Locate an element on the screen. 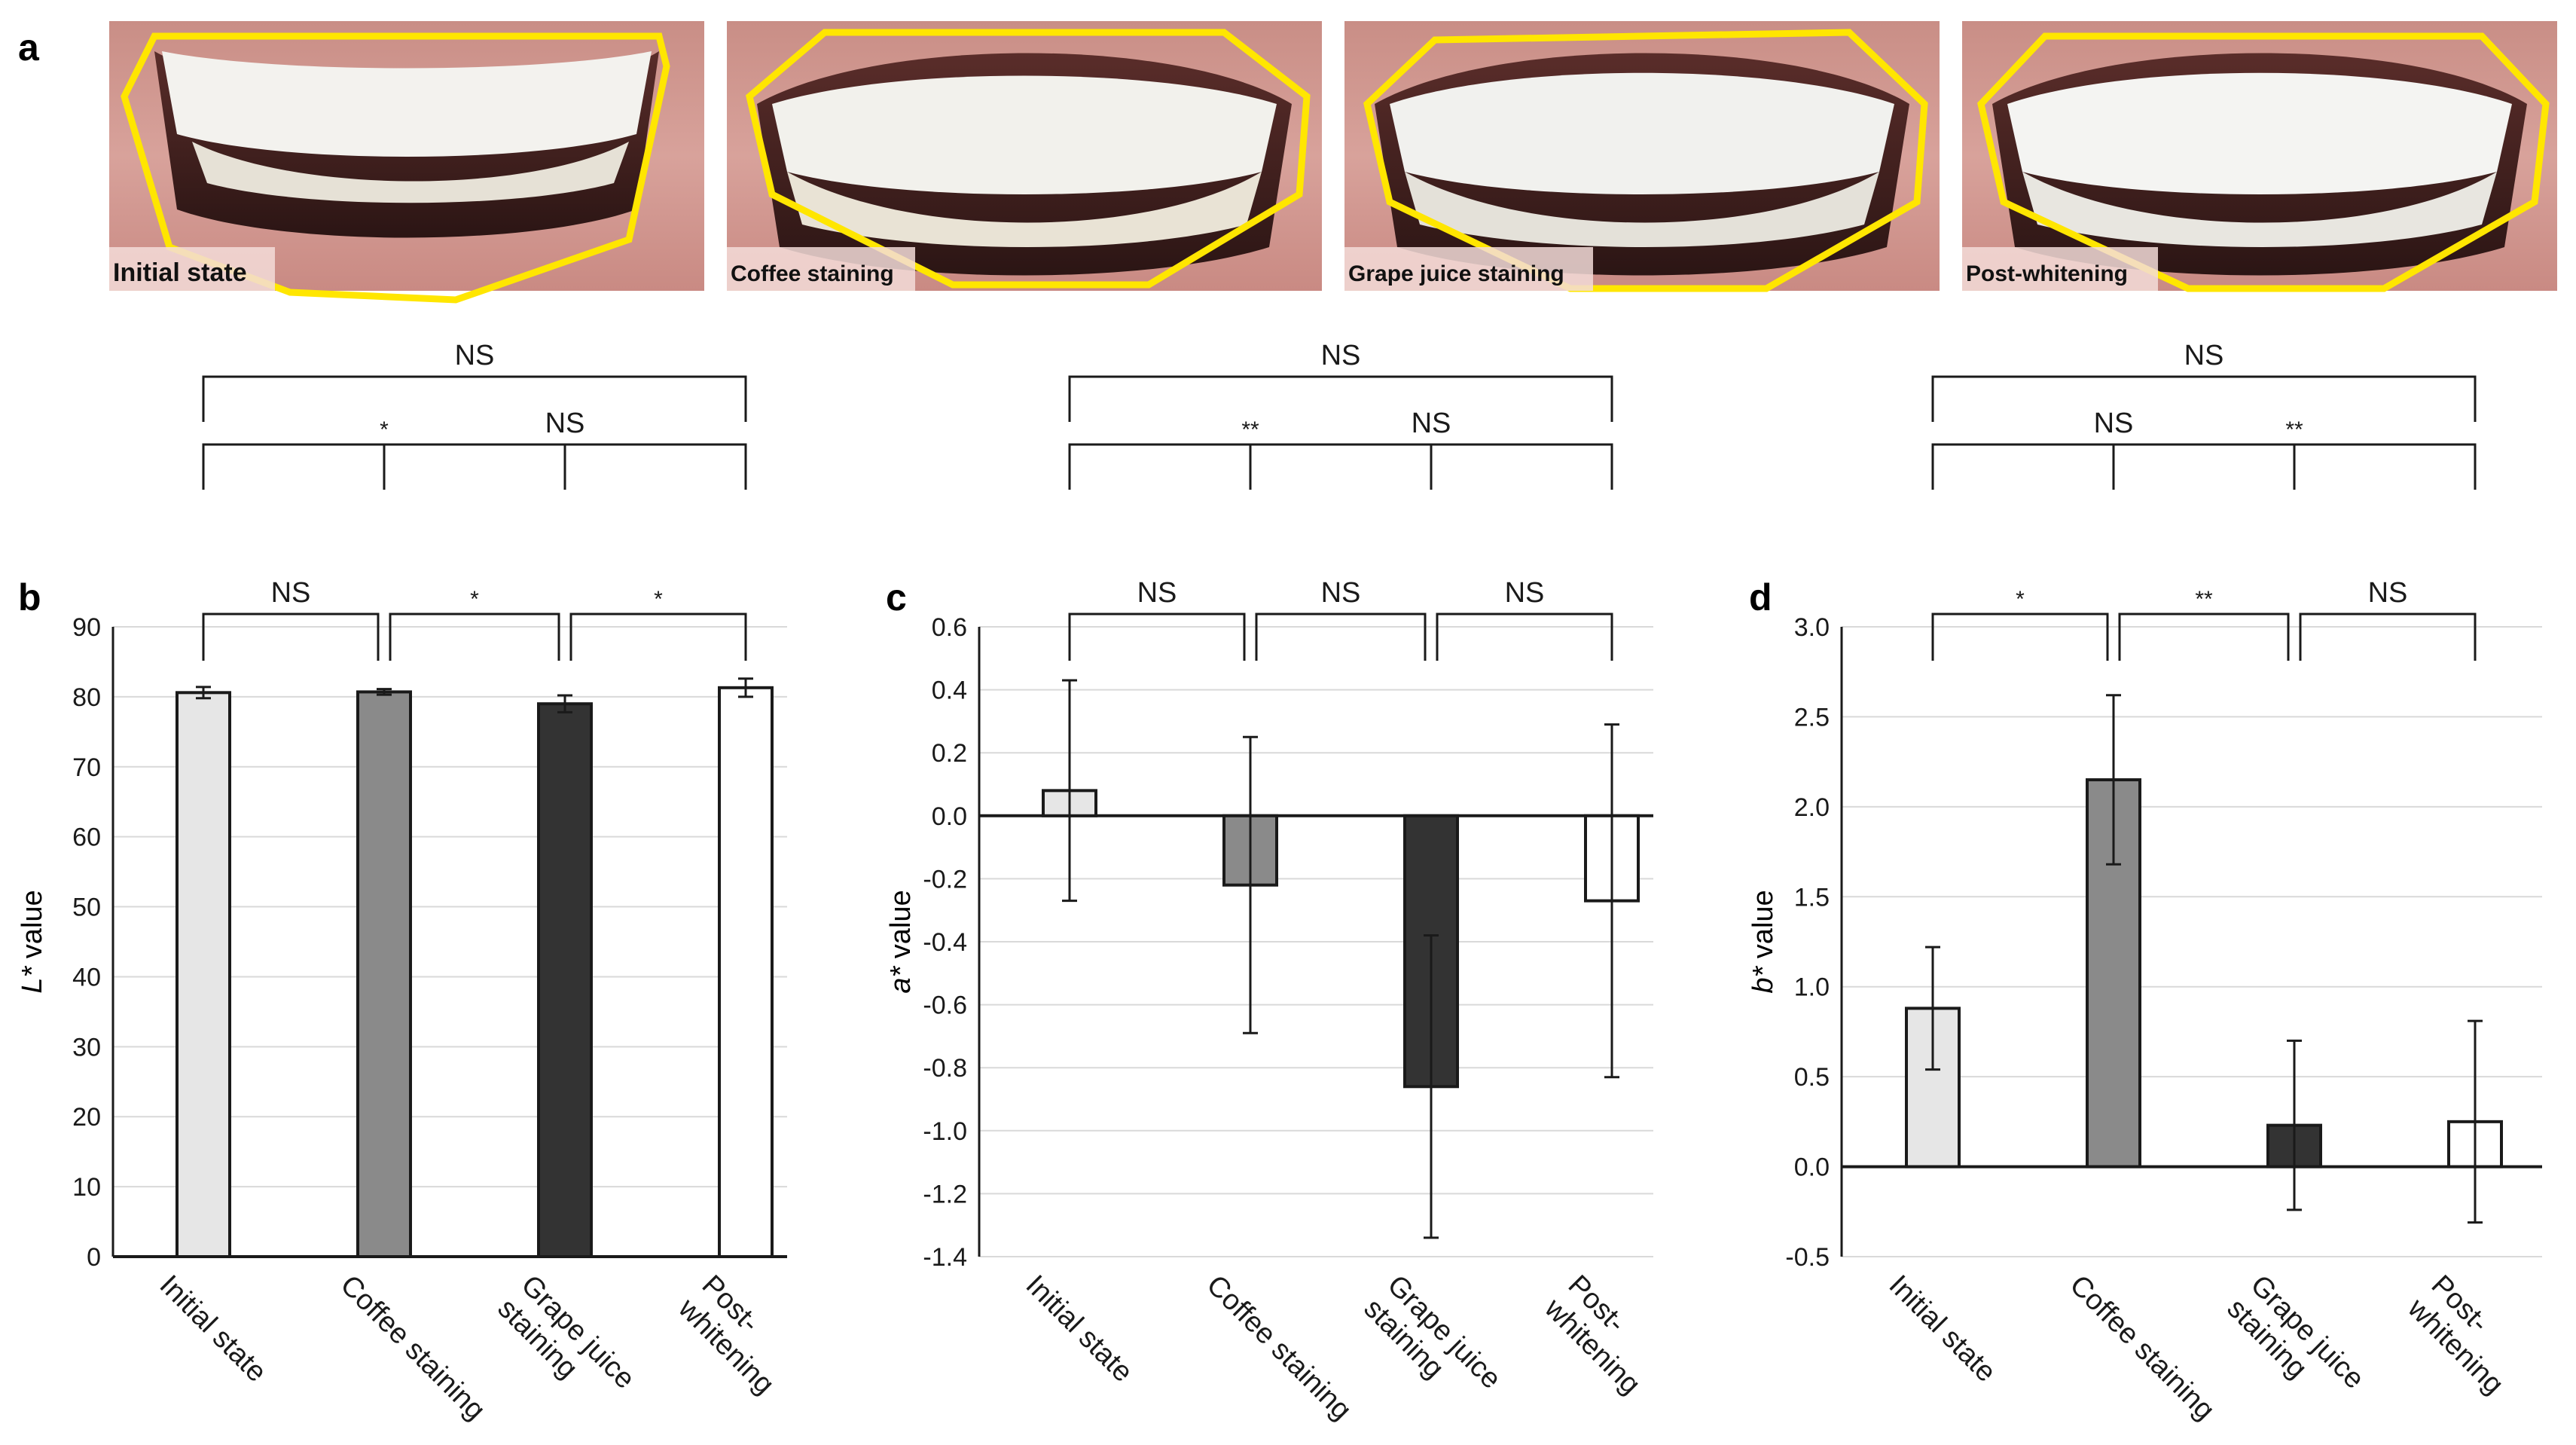  teeth-photo-coffee: Coffee staining is located at coordinates (1025, 156).